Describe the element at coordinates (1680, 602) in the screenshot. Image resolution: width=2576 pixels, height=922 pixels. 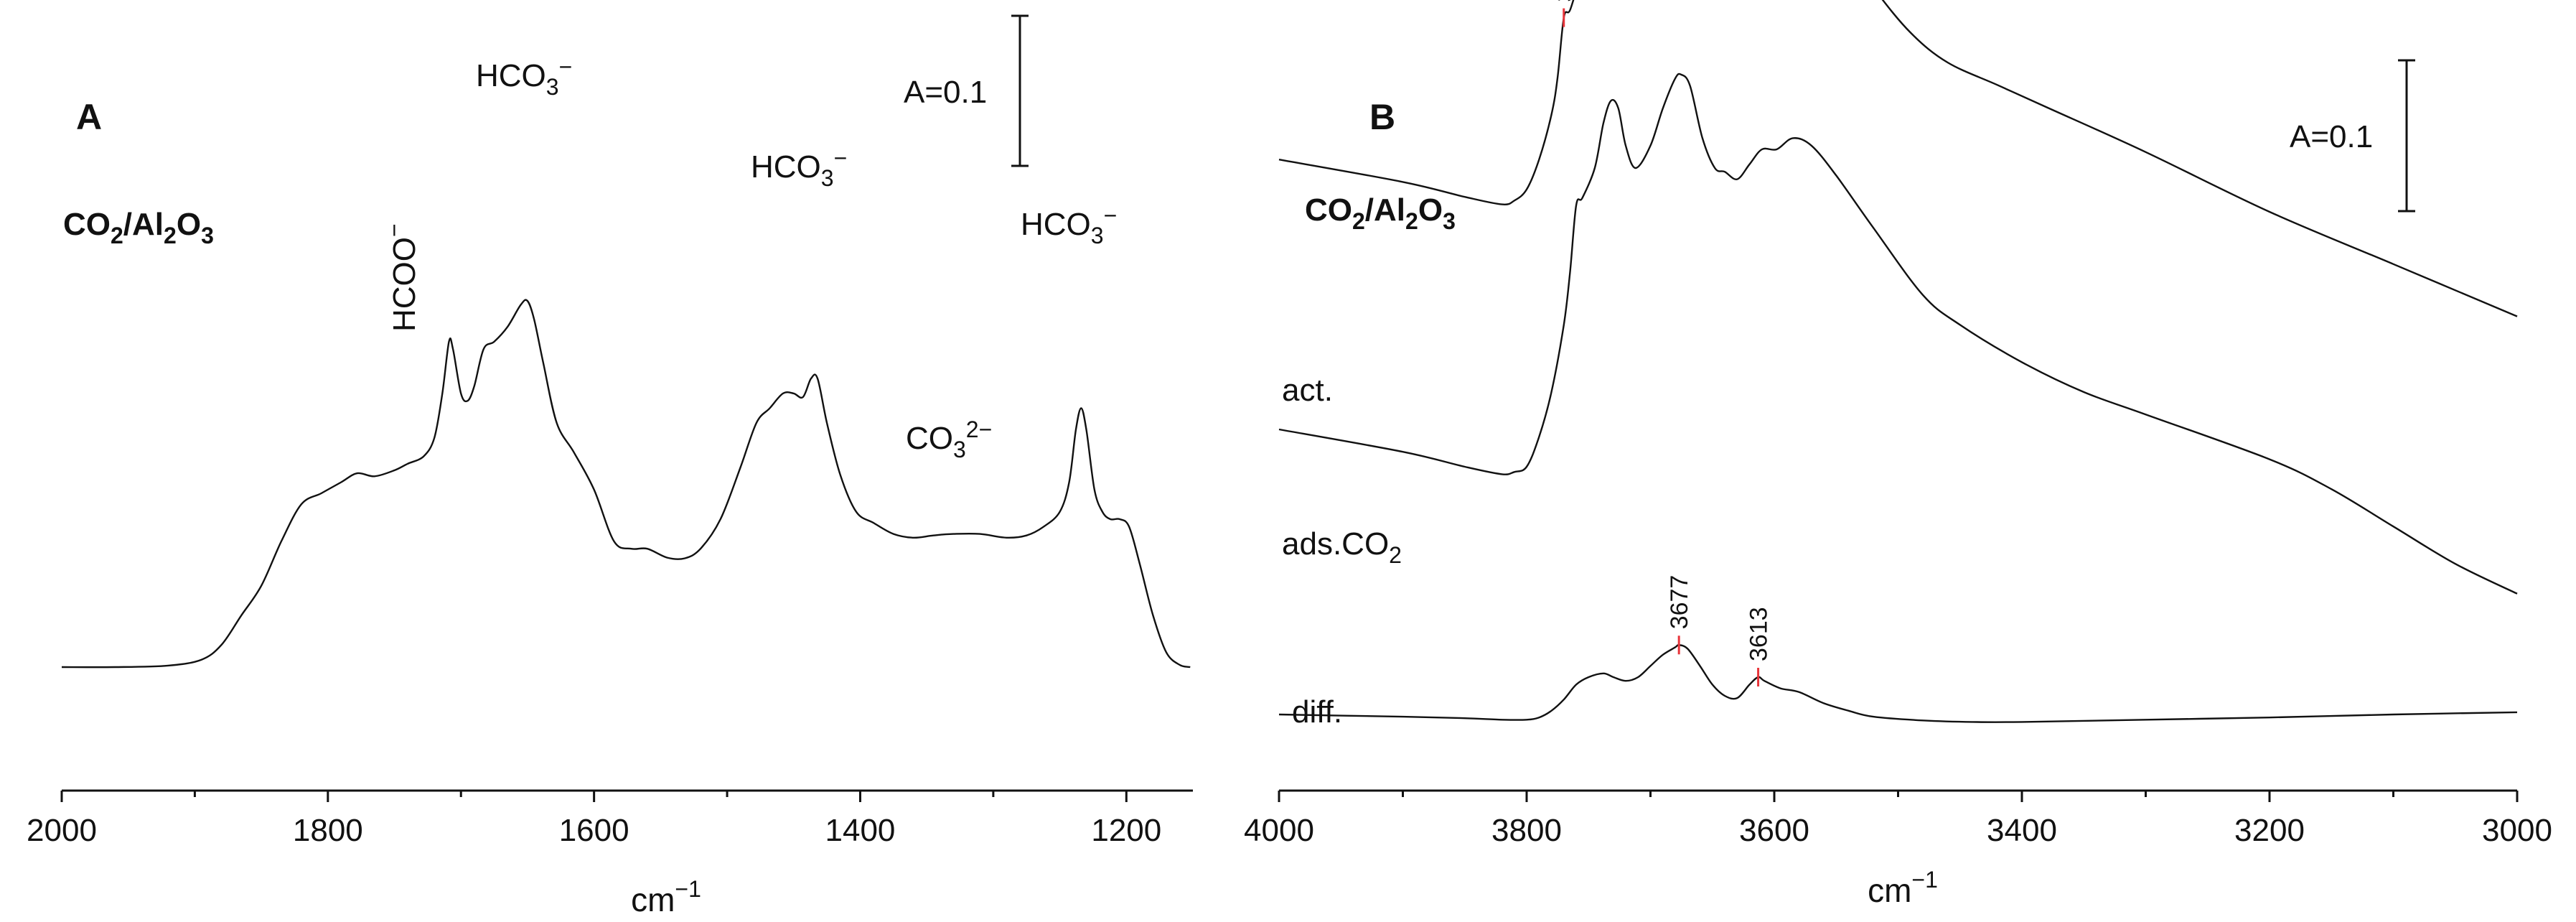
I see `peak-label-3677: 3677` at that location.